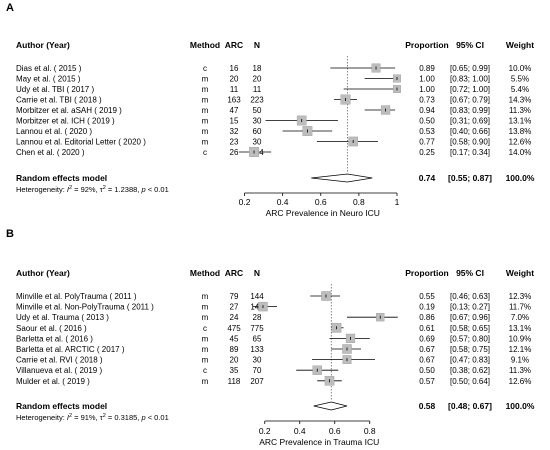  What do you see at coordinates (70, 349) in the screenshot?
I see `study-label: Barletta et al. ARCTIC ( 2017 )` at bounding box center [70, 349].